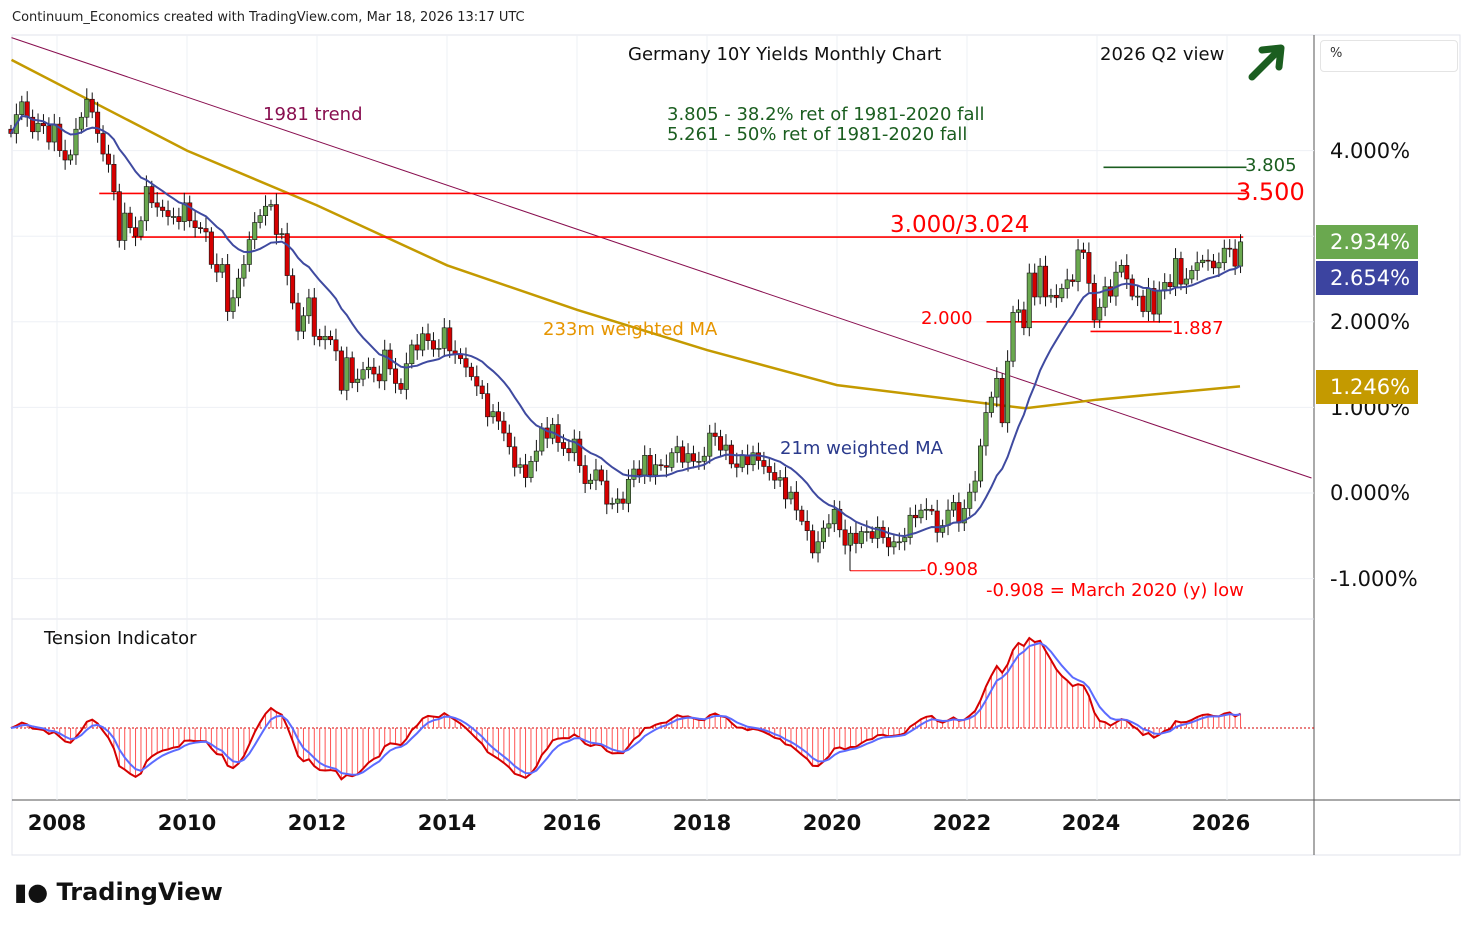  Describe the element at coordinates (313, 114) in the screenshot. I see `trend-label: 1981 trend` at that location.